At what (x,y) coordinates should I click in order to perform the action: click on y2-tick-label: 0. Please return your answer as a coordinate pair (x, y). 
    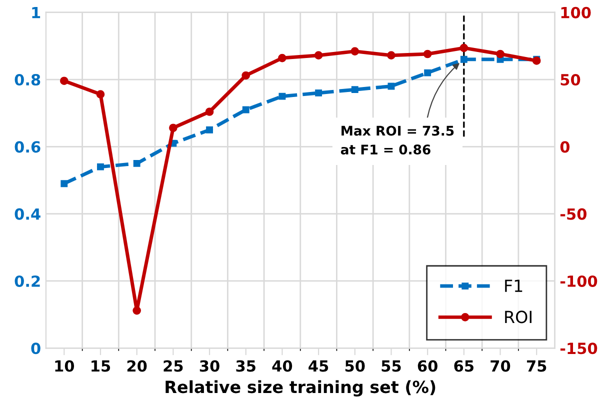
    Looking at the image, I should click on (565, 147).